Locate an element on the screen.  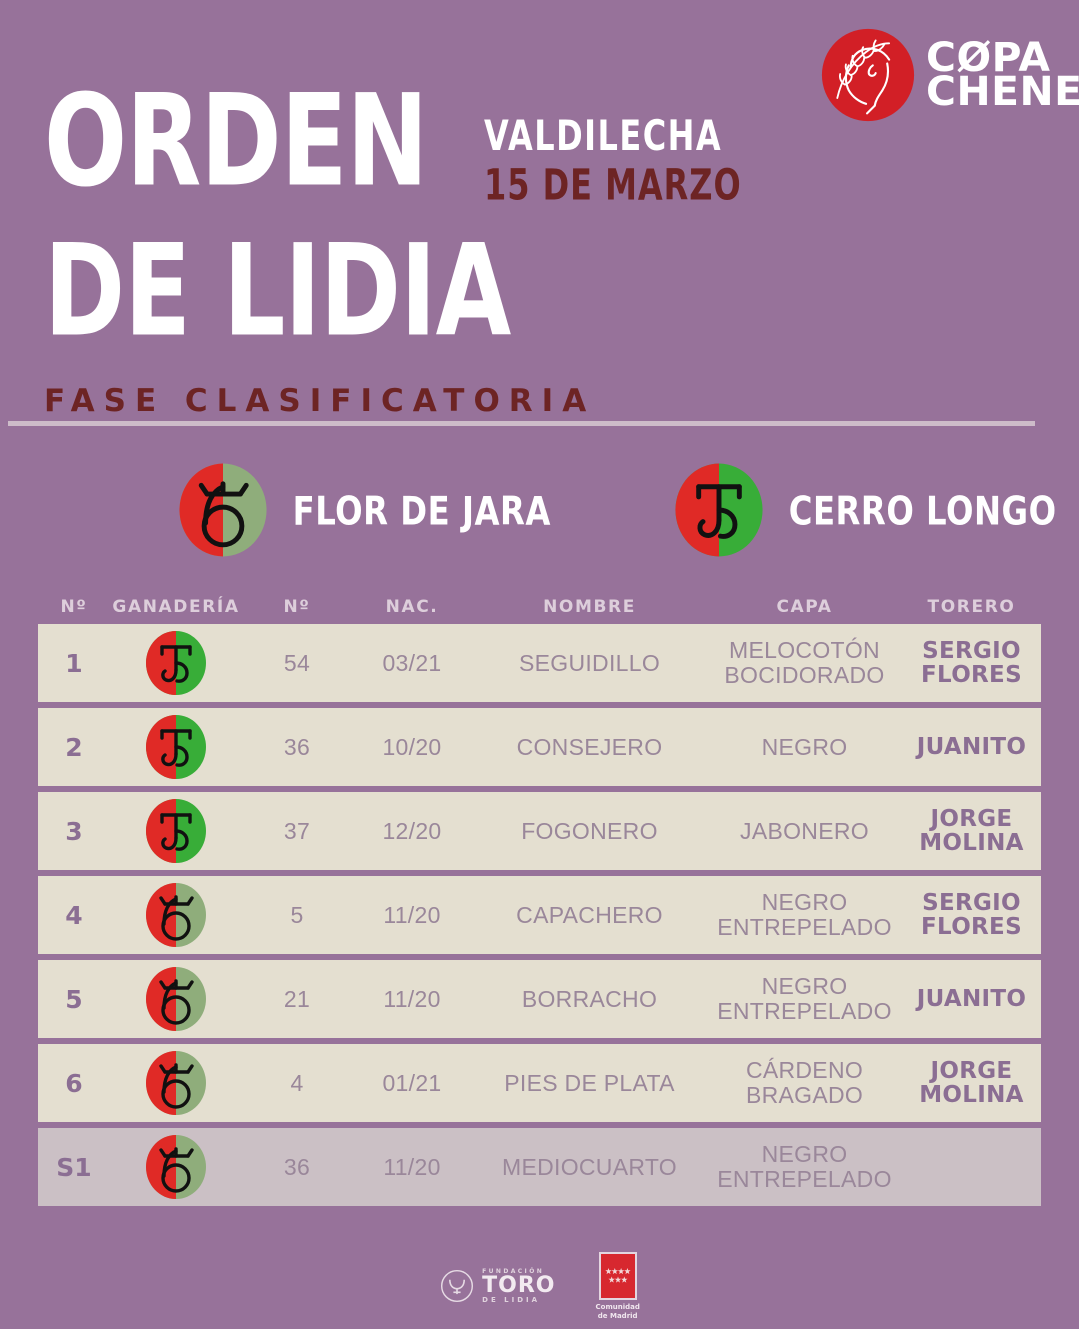
cell-nombre: FOGONERO is located at coordinates (589, 830).